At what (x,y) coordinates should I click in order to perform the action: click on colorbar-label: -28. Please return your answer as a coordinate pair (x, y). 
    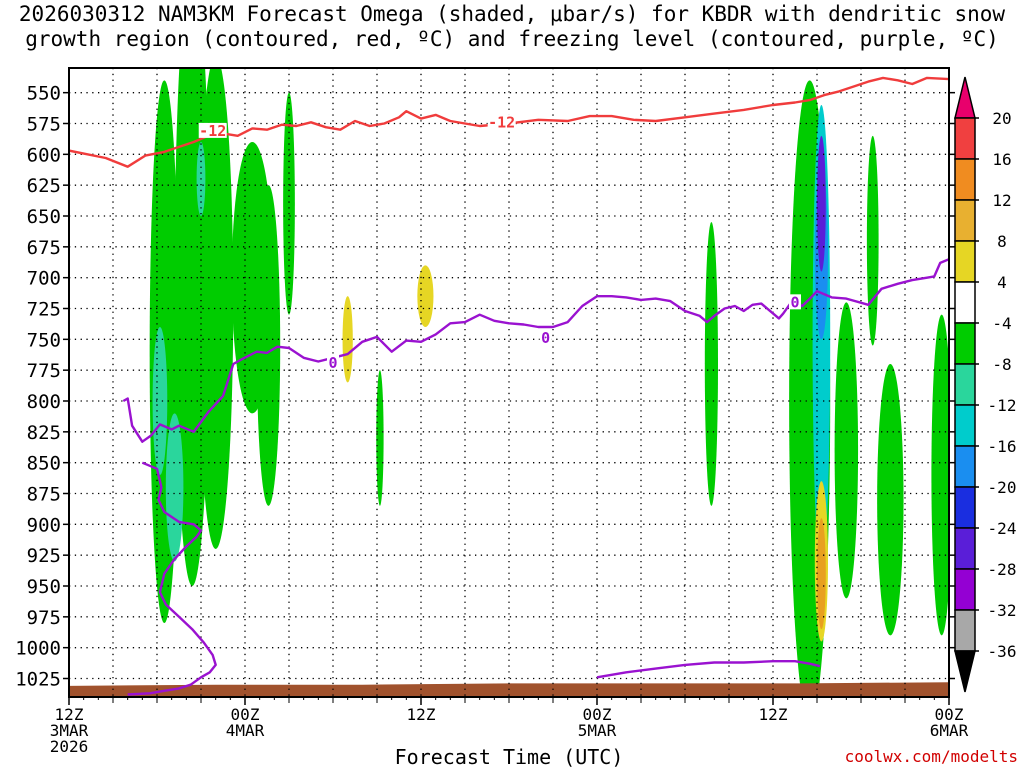
    Looking at the image, I should click on (1002, 569).